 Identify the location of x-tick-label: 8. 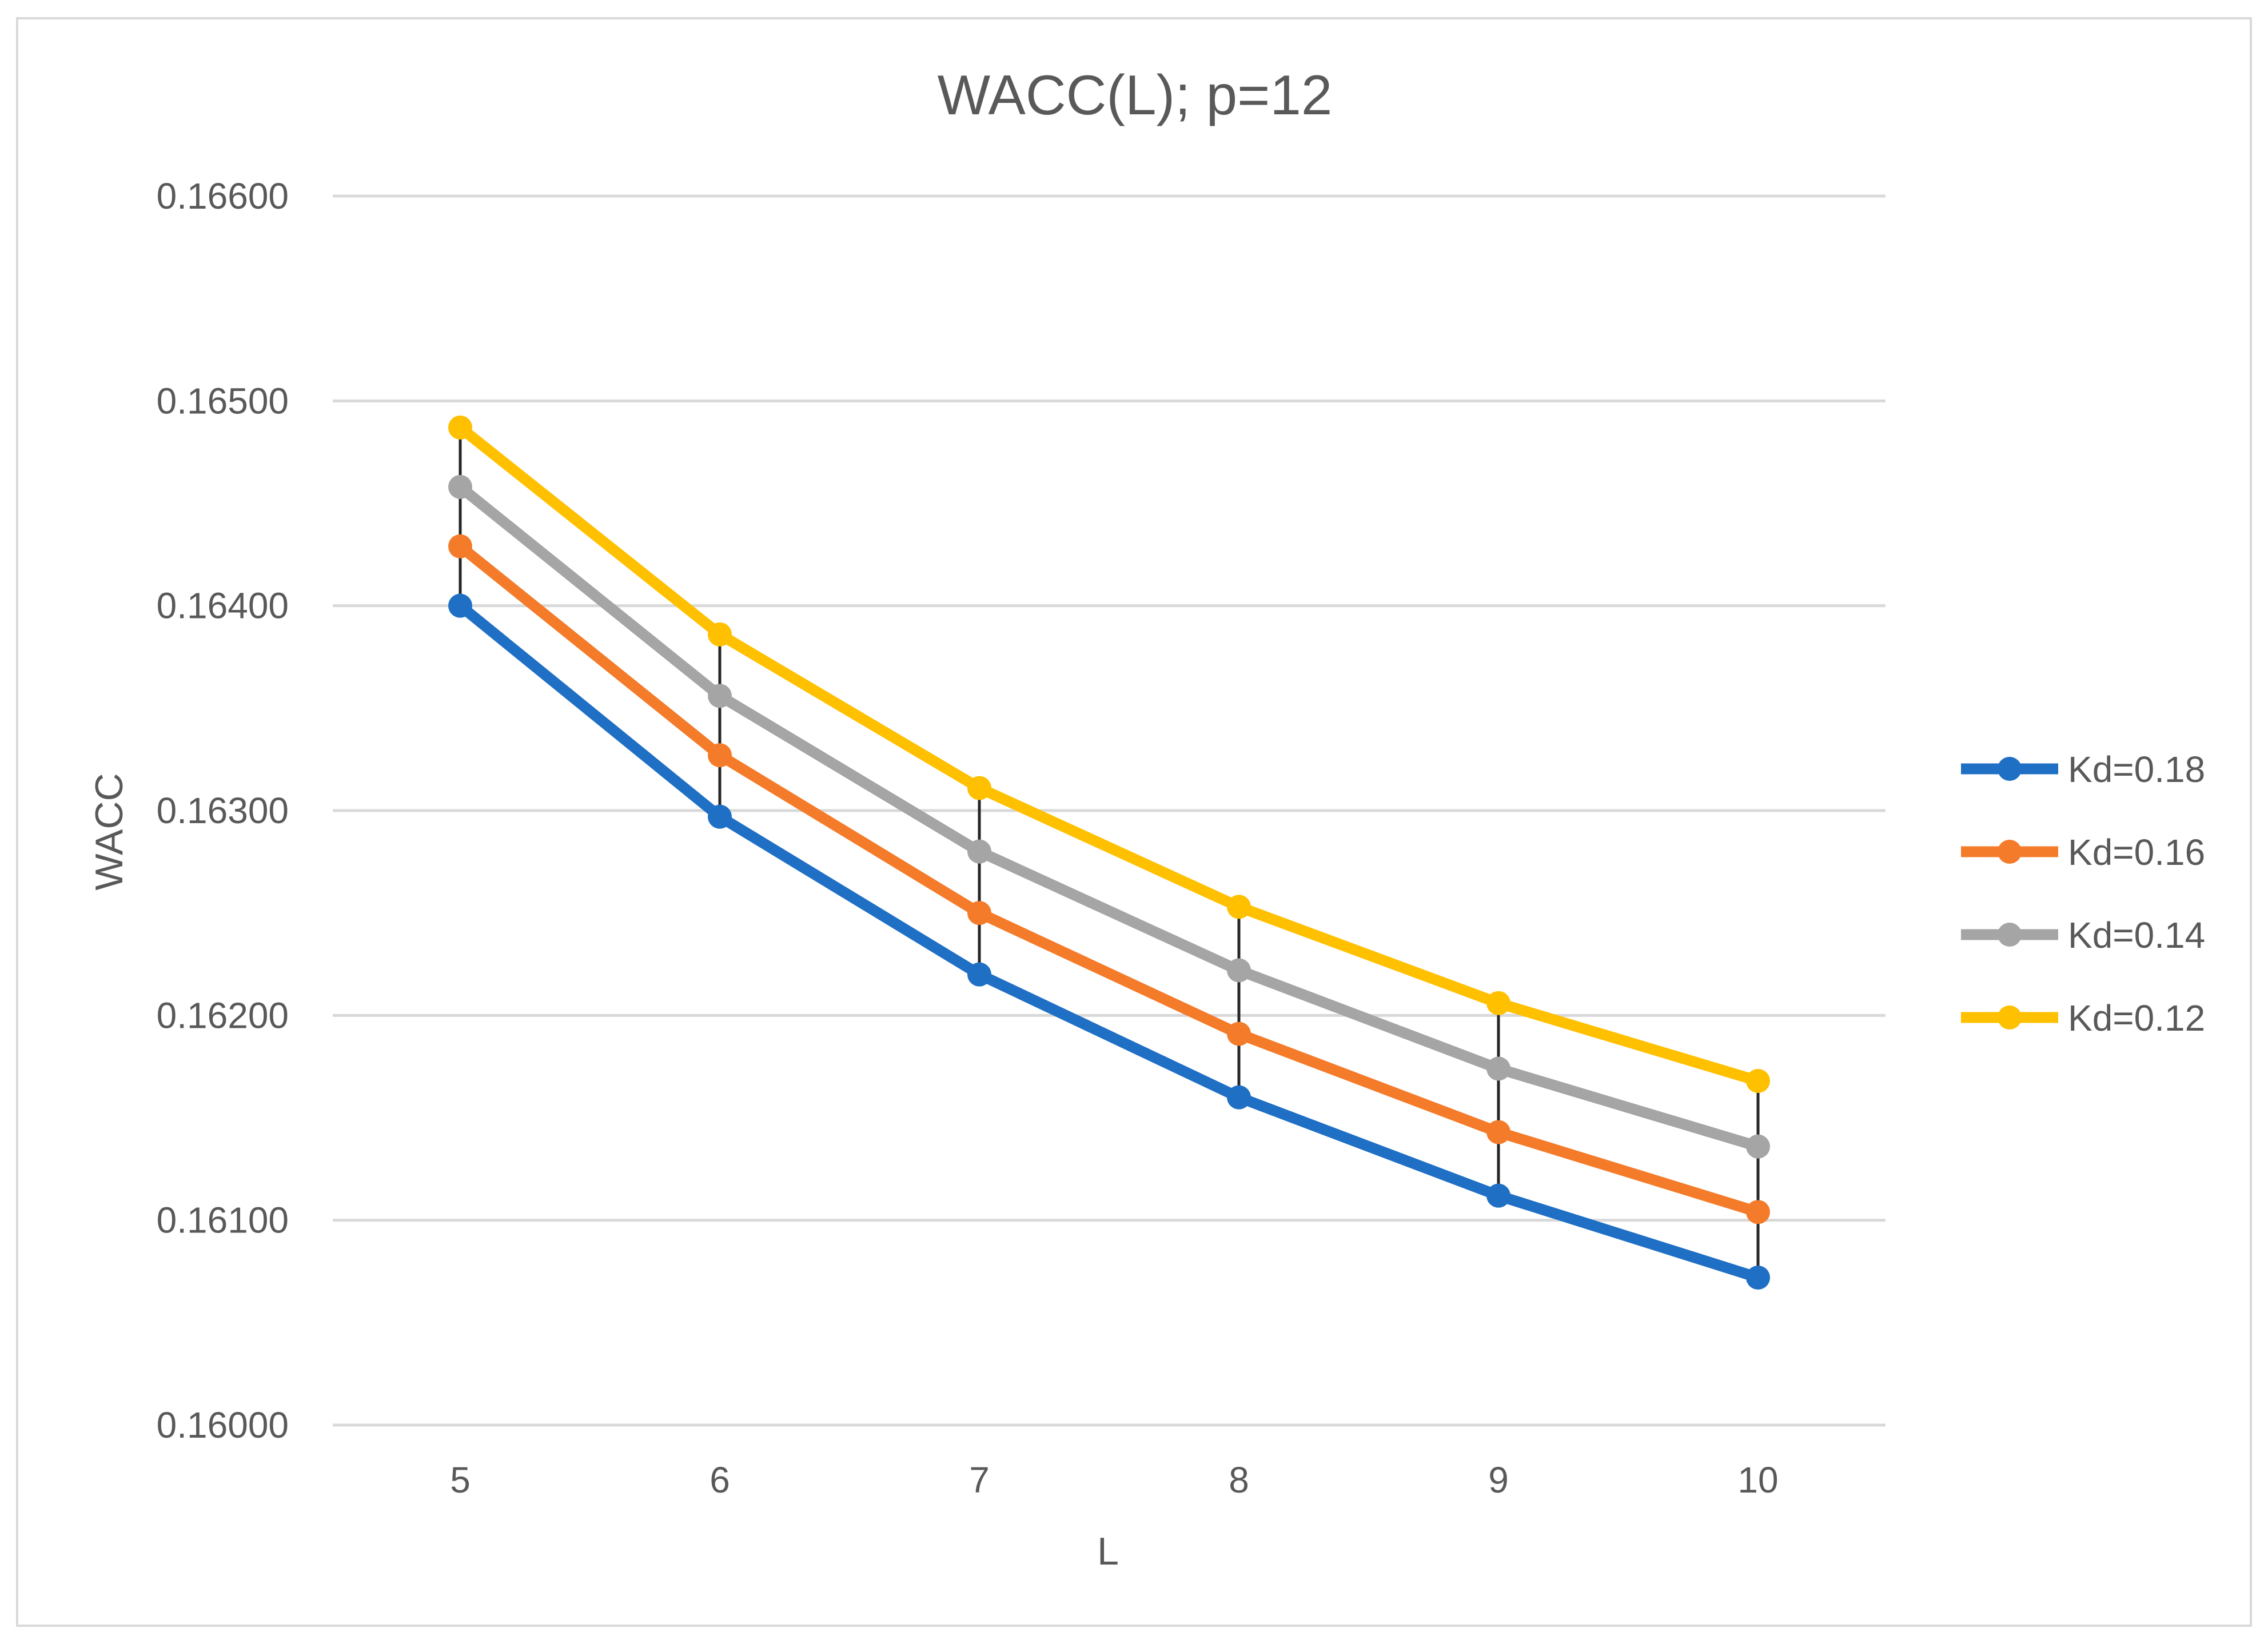
(1239, 1480).